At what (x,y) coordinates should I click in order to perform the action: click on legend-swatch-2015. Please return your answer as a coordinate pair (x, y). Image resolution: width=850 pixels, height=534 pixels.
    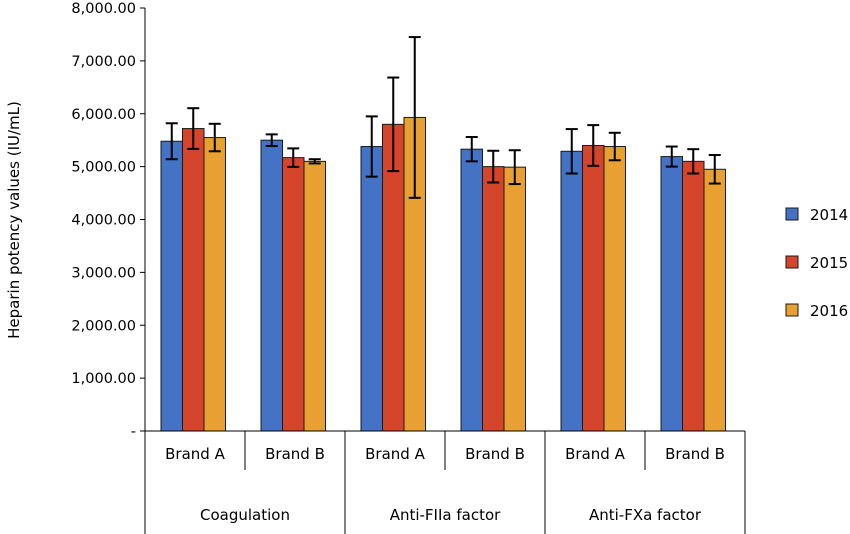
    Looking at the image, I should click on (792, 262).